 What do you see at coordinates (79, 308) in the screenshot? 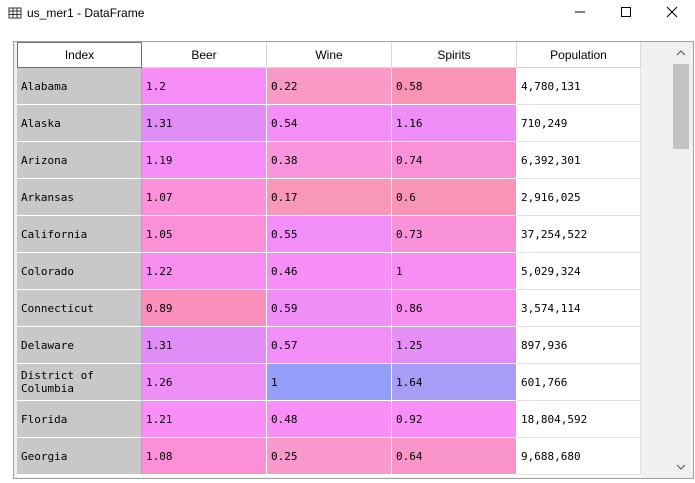
I see `cell-index: Connecticut` at bounding box center [79, 308].